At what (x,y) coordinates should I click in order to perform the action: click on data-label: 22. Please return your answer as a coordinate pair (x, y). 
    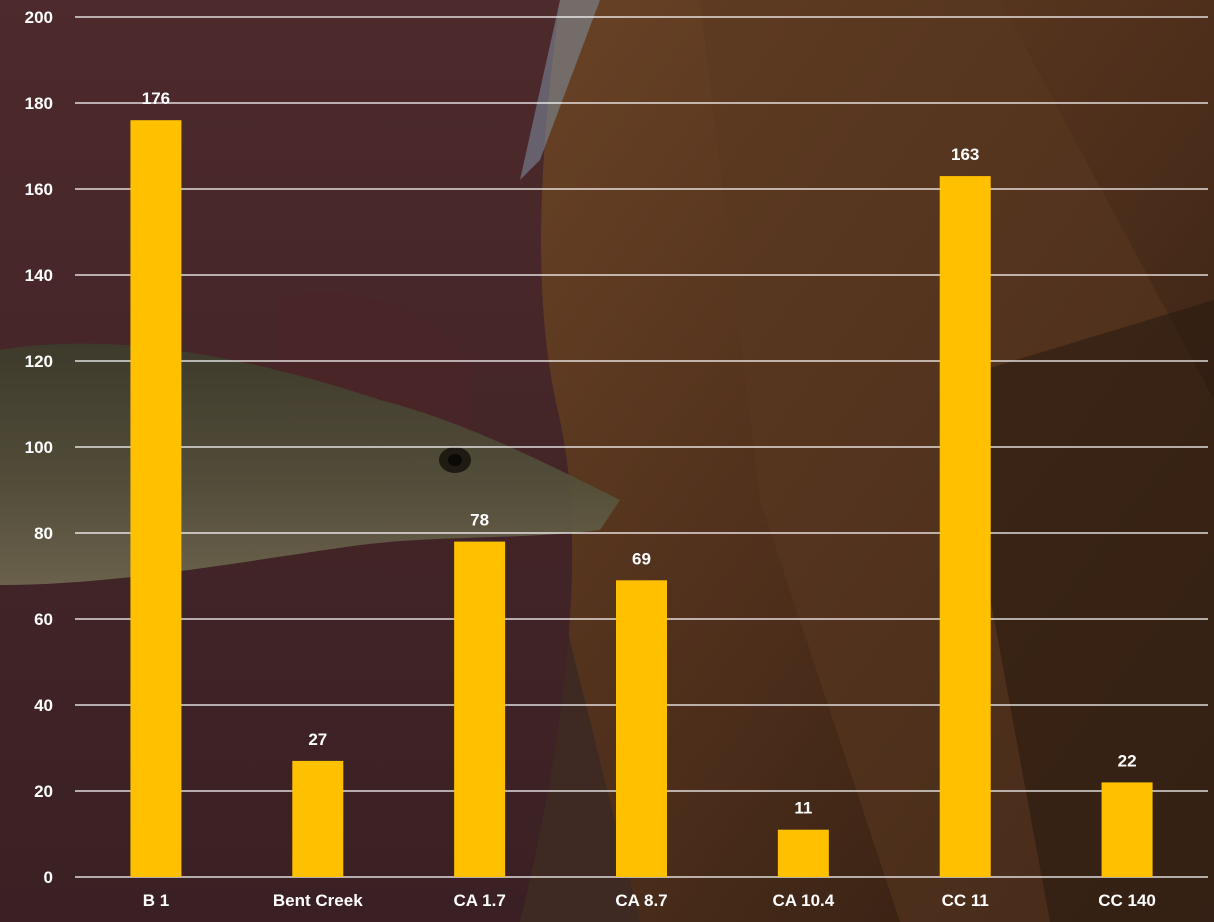
    Looking at the image, I should click on (1127, 760).